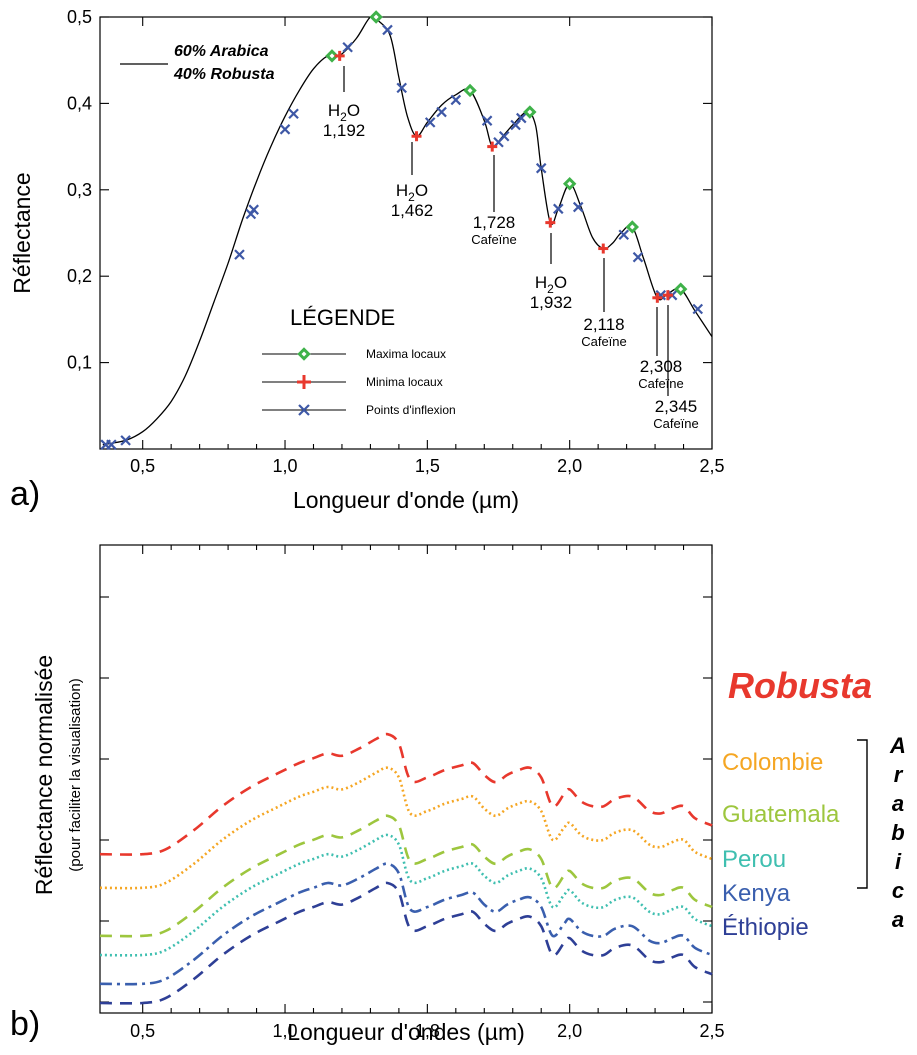 The image size is (917, 1055). What do you see at coordinates (412, 210) in the screenshot?
I see `annotation-wavelength: 1,462` at bounding box center [412, 210].